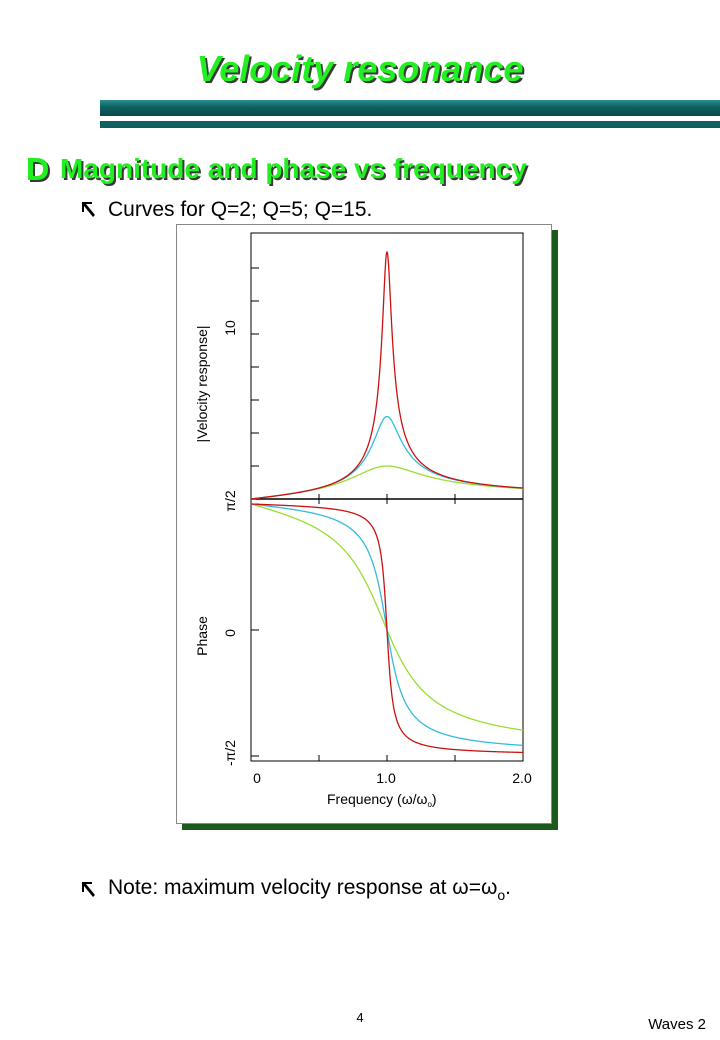 The width and height of the screenshot is (720, 1040). I want to click on note-omega: ω, so click(460, 887).